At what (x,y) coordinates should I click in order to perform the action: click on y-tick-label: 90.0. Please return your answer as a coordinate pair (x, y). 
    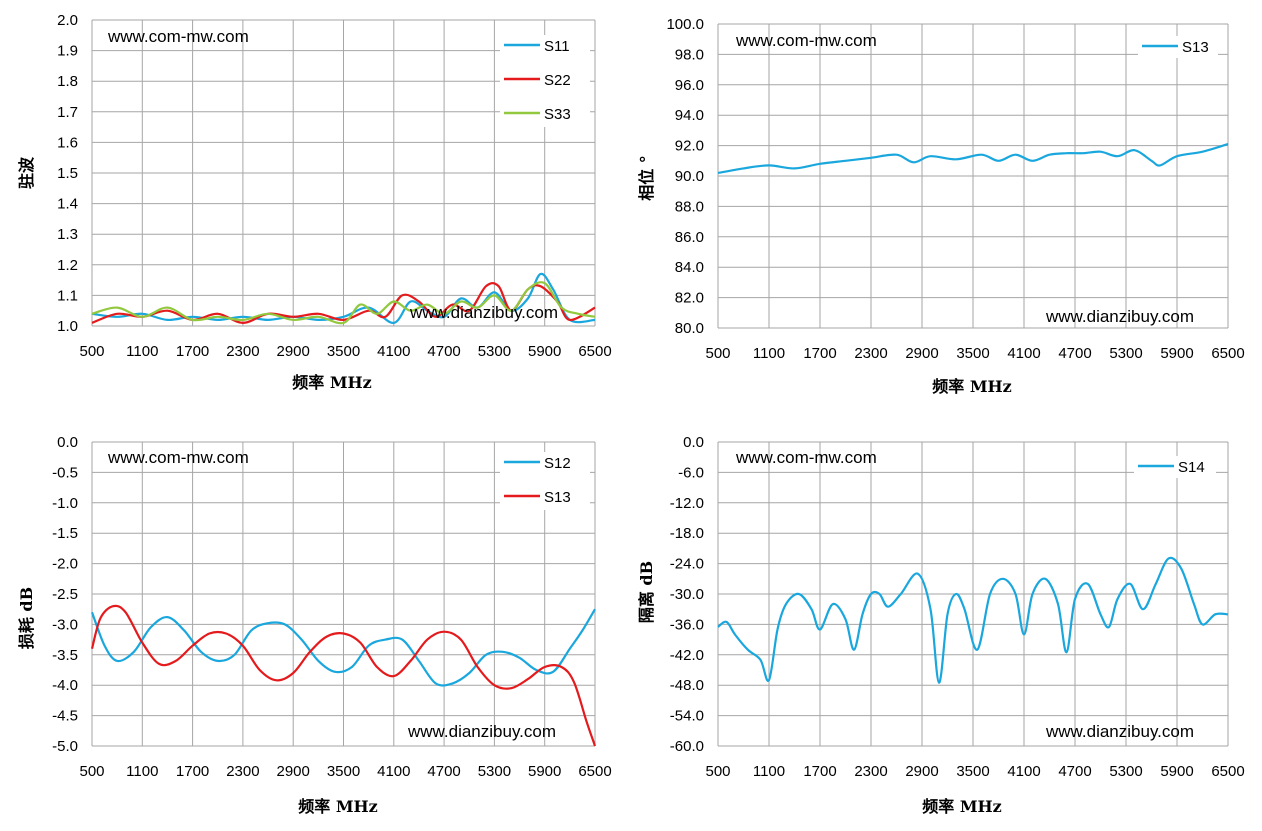
    Looking at the image, I should click on (689, 176).